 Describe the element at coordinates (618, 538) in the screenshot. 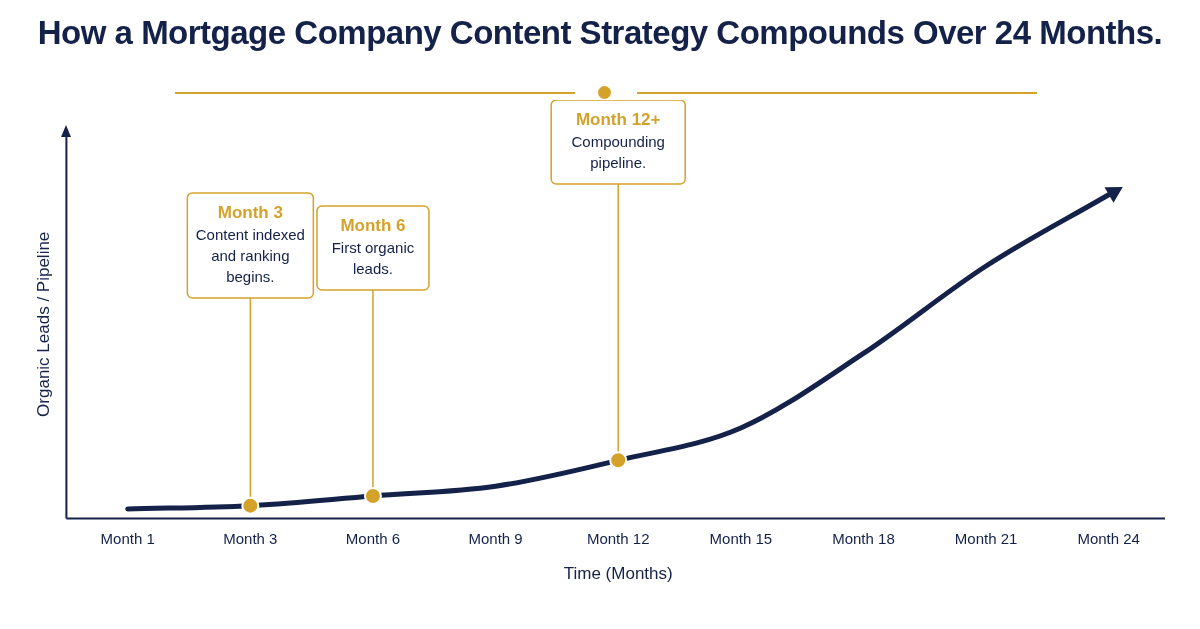

I see `x-tick-label: Month 12` at that location.